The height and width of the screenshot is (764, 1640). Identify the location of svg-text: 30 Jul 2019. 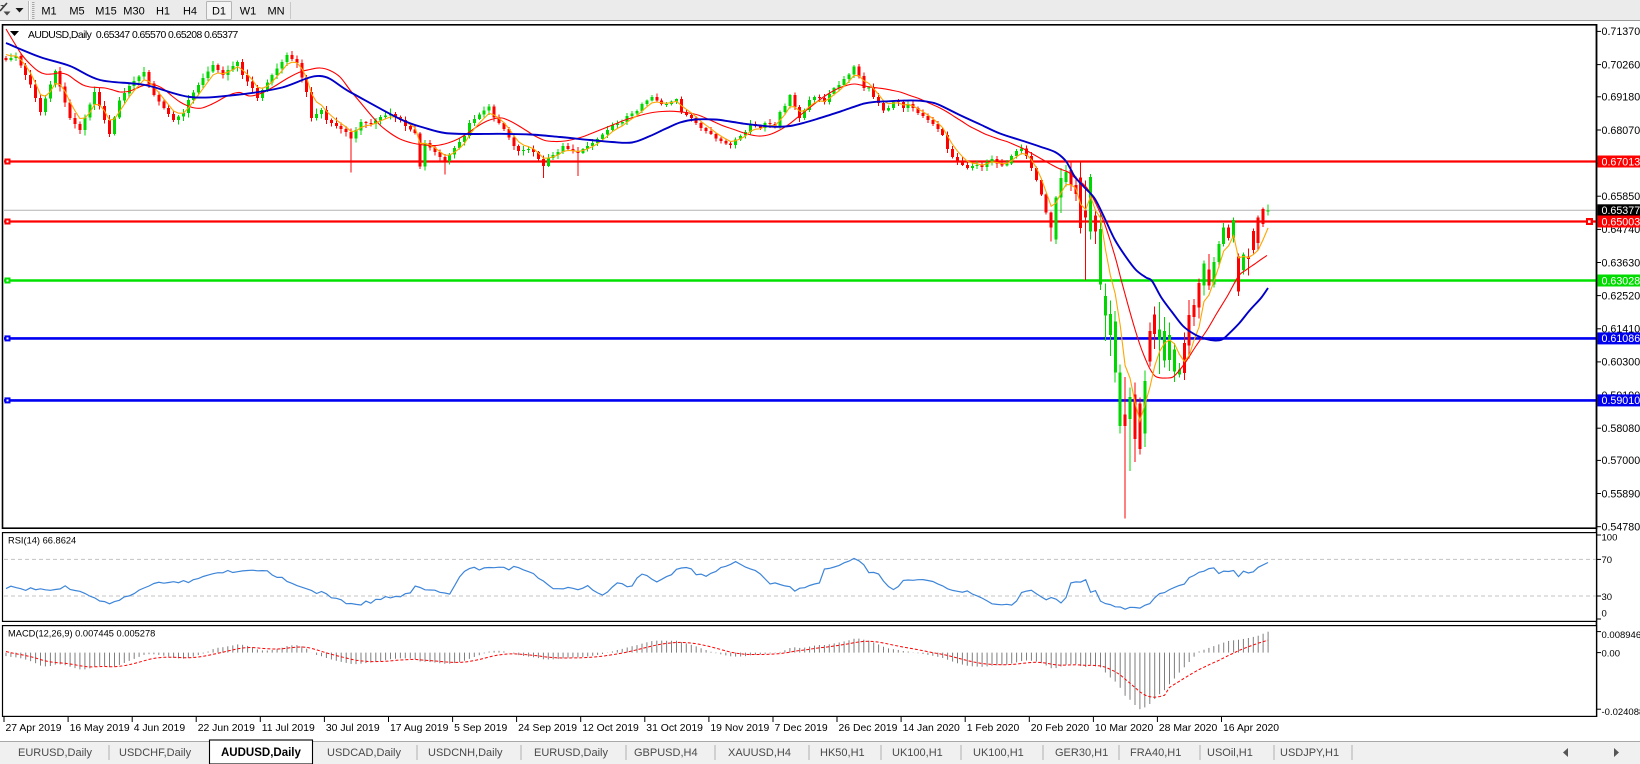
(353, 728).